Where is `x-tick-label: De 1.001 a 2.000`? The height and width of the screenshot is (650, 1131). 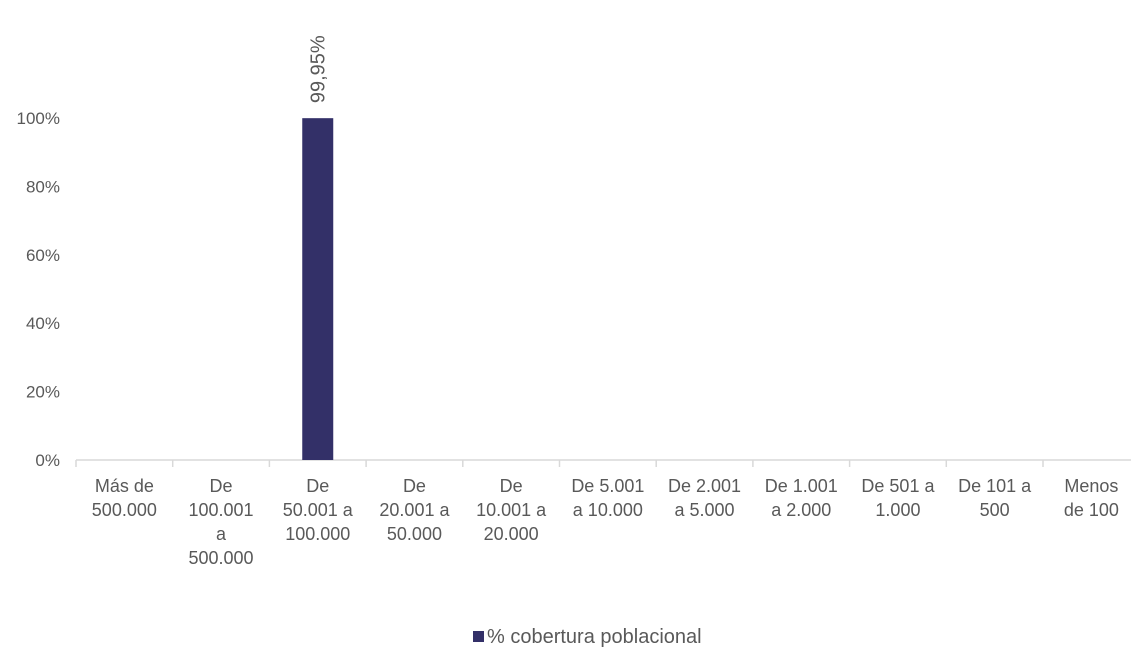
x-tick-label: De 1.001 a 2.000 is located at coordinates (801, 498).